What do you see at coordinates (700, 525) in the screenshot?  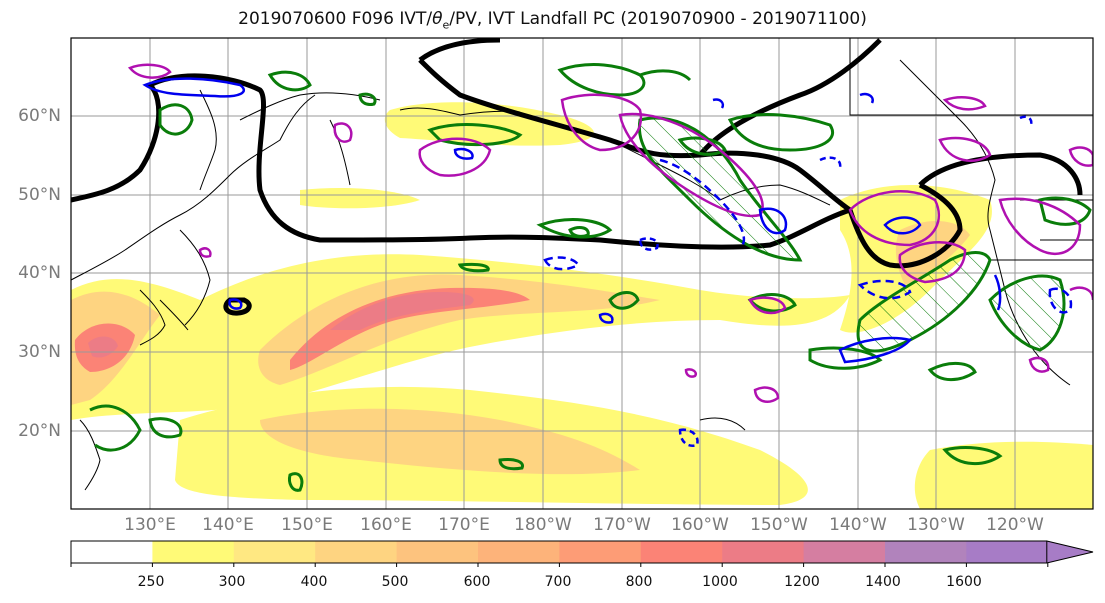 I see `lon-label-160w: 160°W` at bounding box center [700, 525].